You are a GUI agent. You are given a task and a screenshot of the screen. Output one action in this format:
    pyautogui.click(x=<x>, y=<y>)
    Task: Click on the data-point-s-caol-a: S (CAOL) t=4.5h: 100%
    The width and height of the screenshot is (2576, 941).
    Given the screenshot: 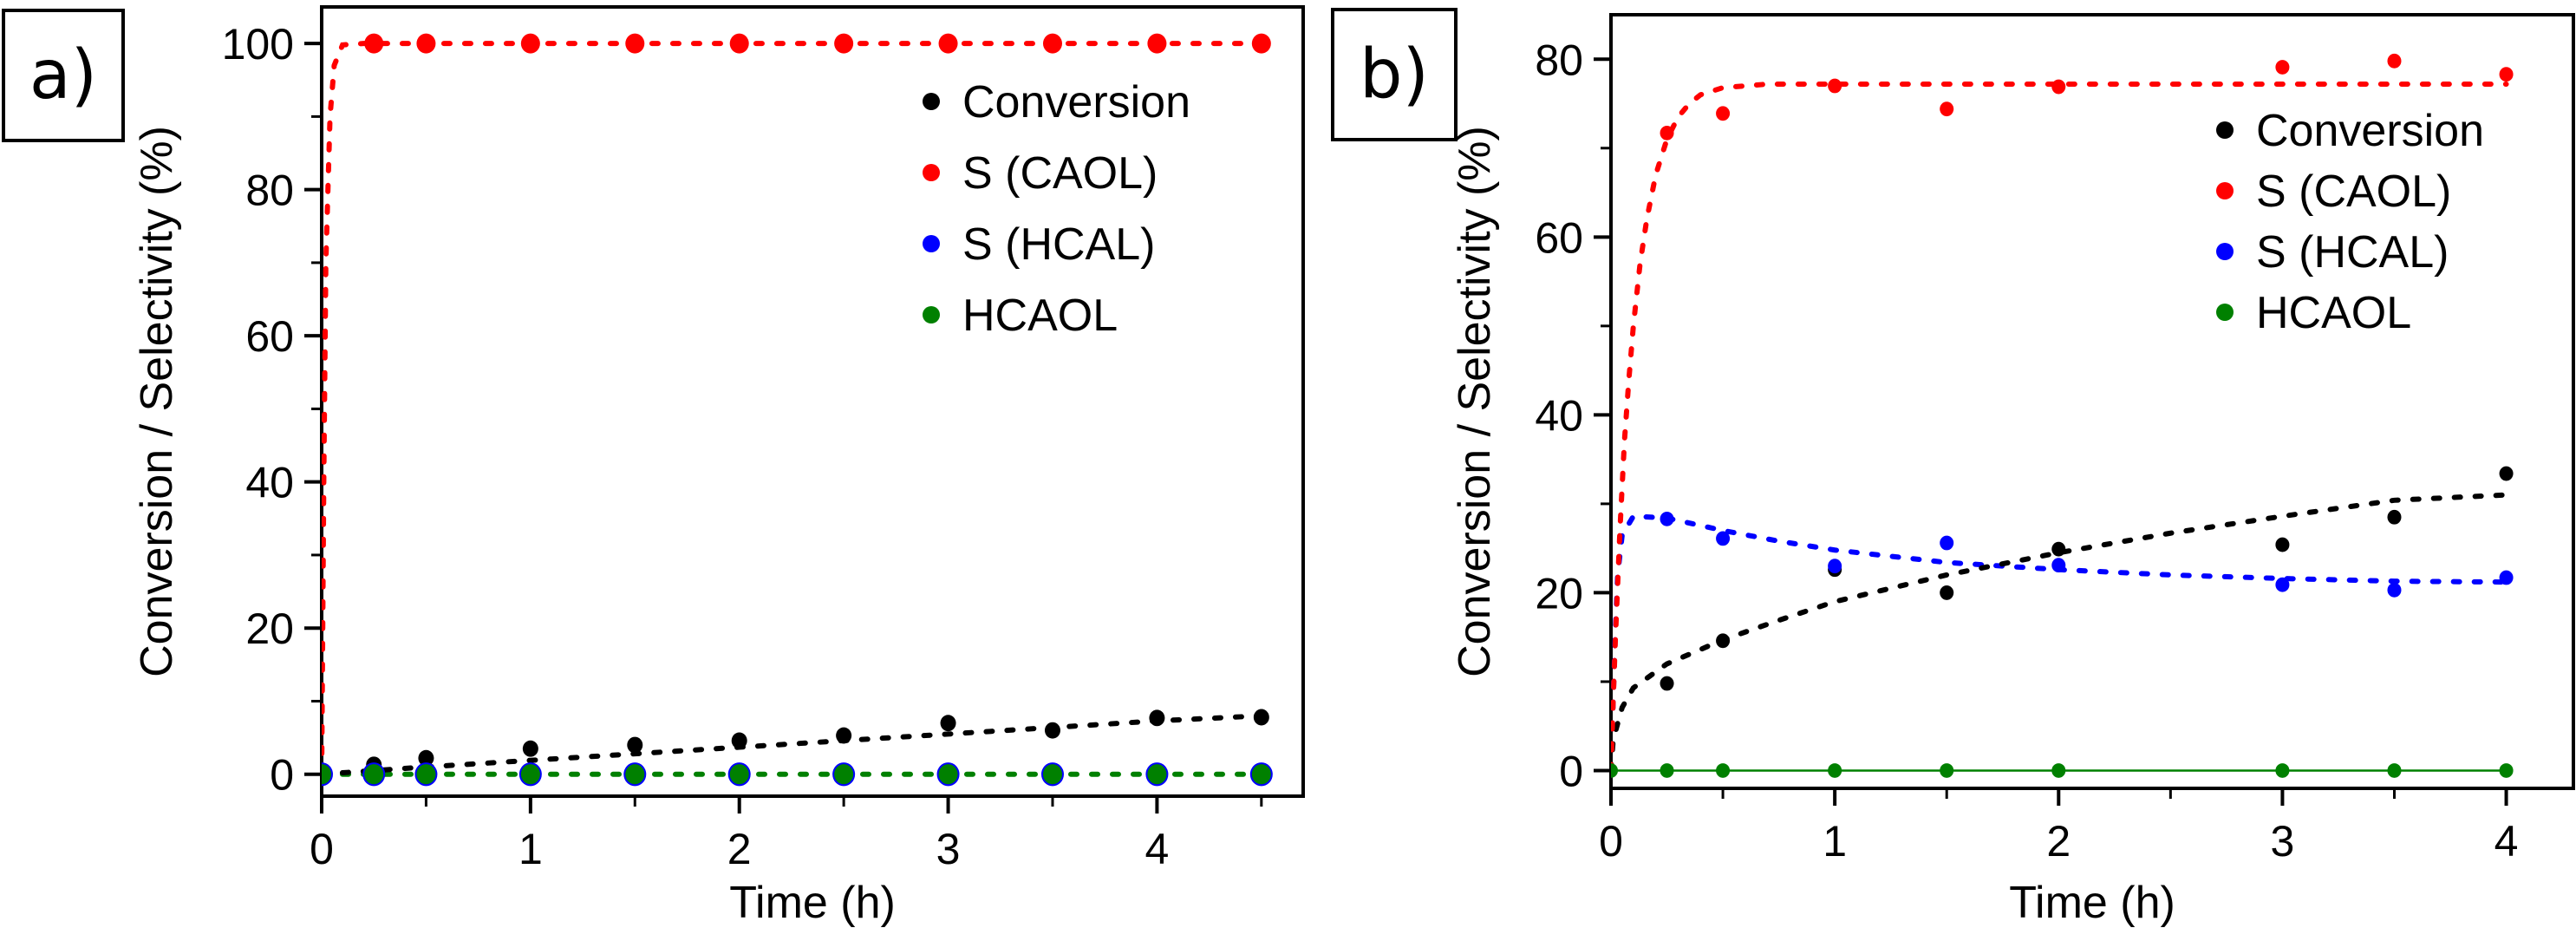 What is the action you would take?
    pyautogui.click(x=1261, y=43)
    